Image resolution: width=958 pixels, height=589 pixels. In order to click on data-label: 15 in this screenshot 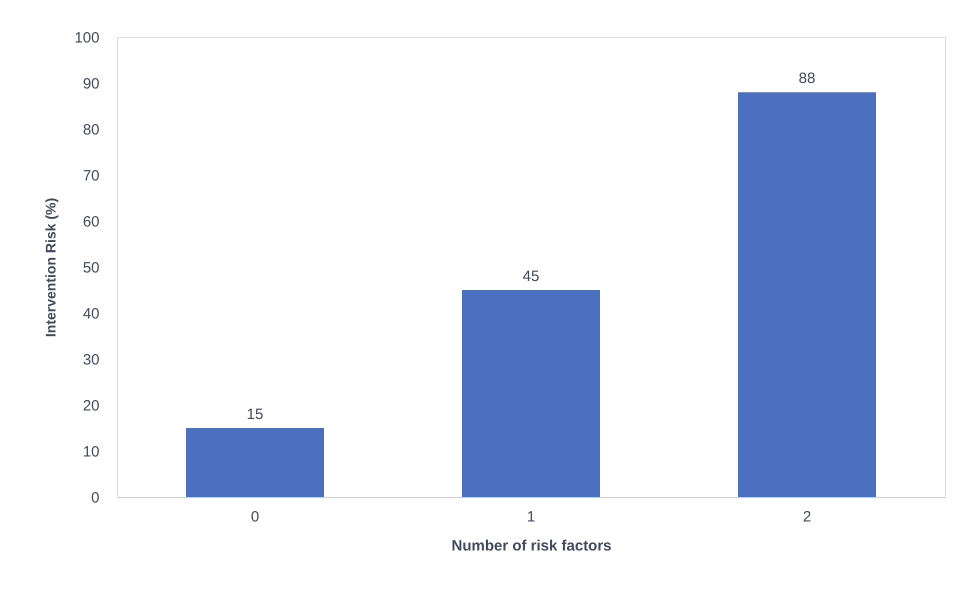, I will do `click(255, 414)`.